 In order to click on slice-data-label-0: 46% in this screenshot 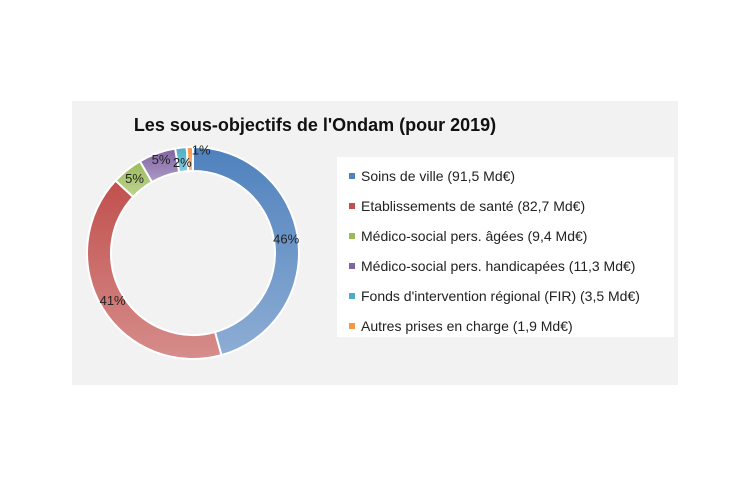, I will do `click(286, 239)`.